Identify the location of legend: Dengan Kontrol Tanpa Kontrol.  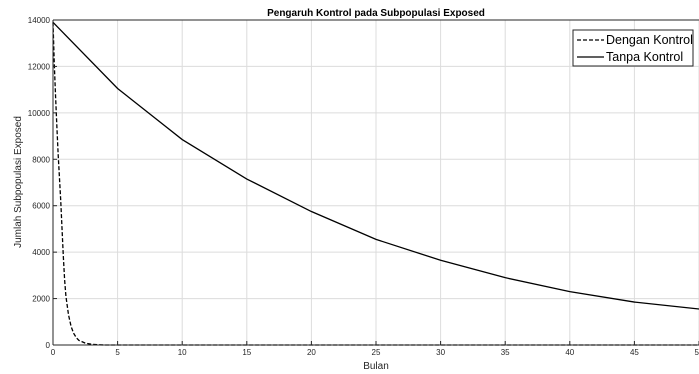
(633, 48).